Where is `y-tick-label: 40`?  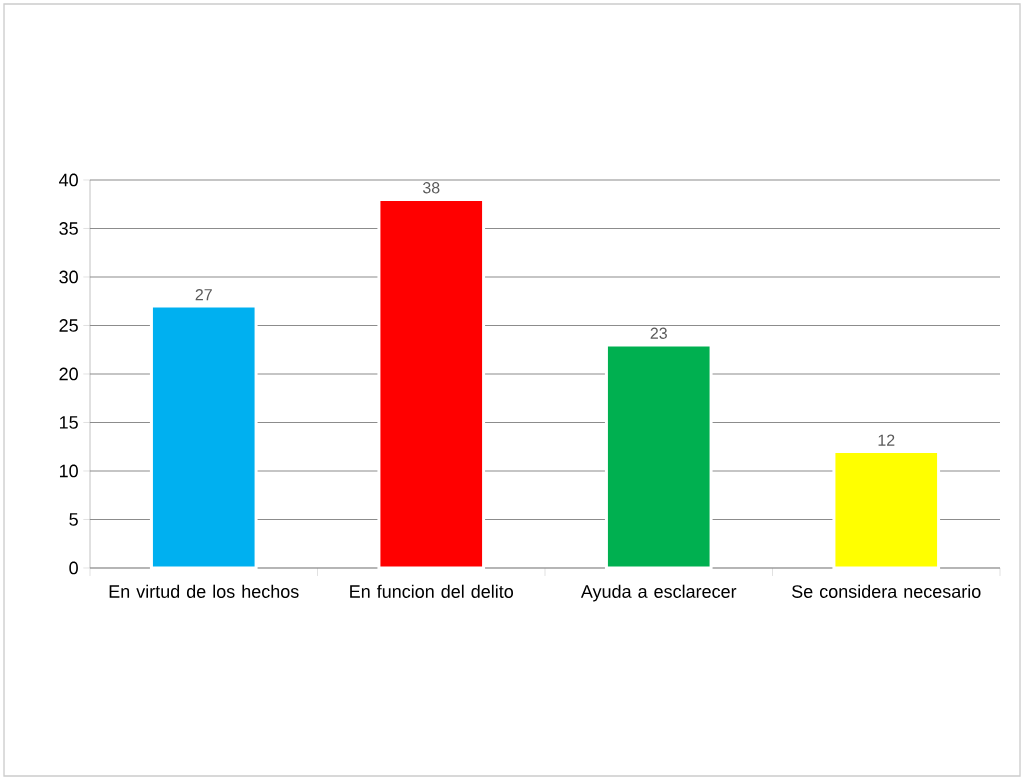
y-tick-label: 40 is located at coordinates (68, 180).